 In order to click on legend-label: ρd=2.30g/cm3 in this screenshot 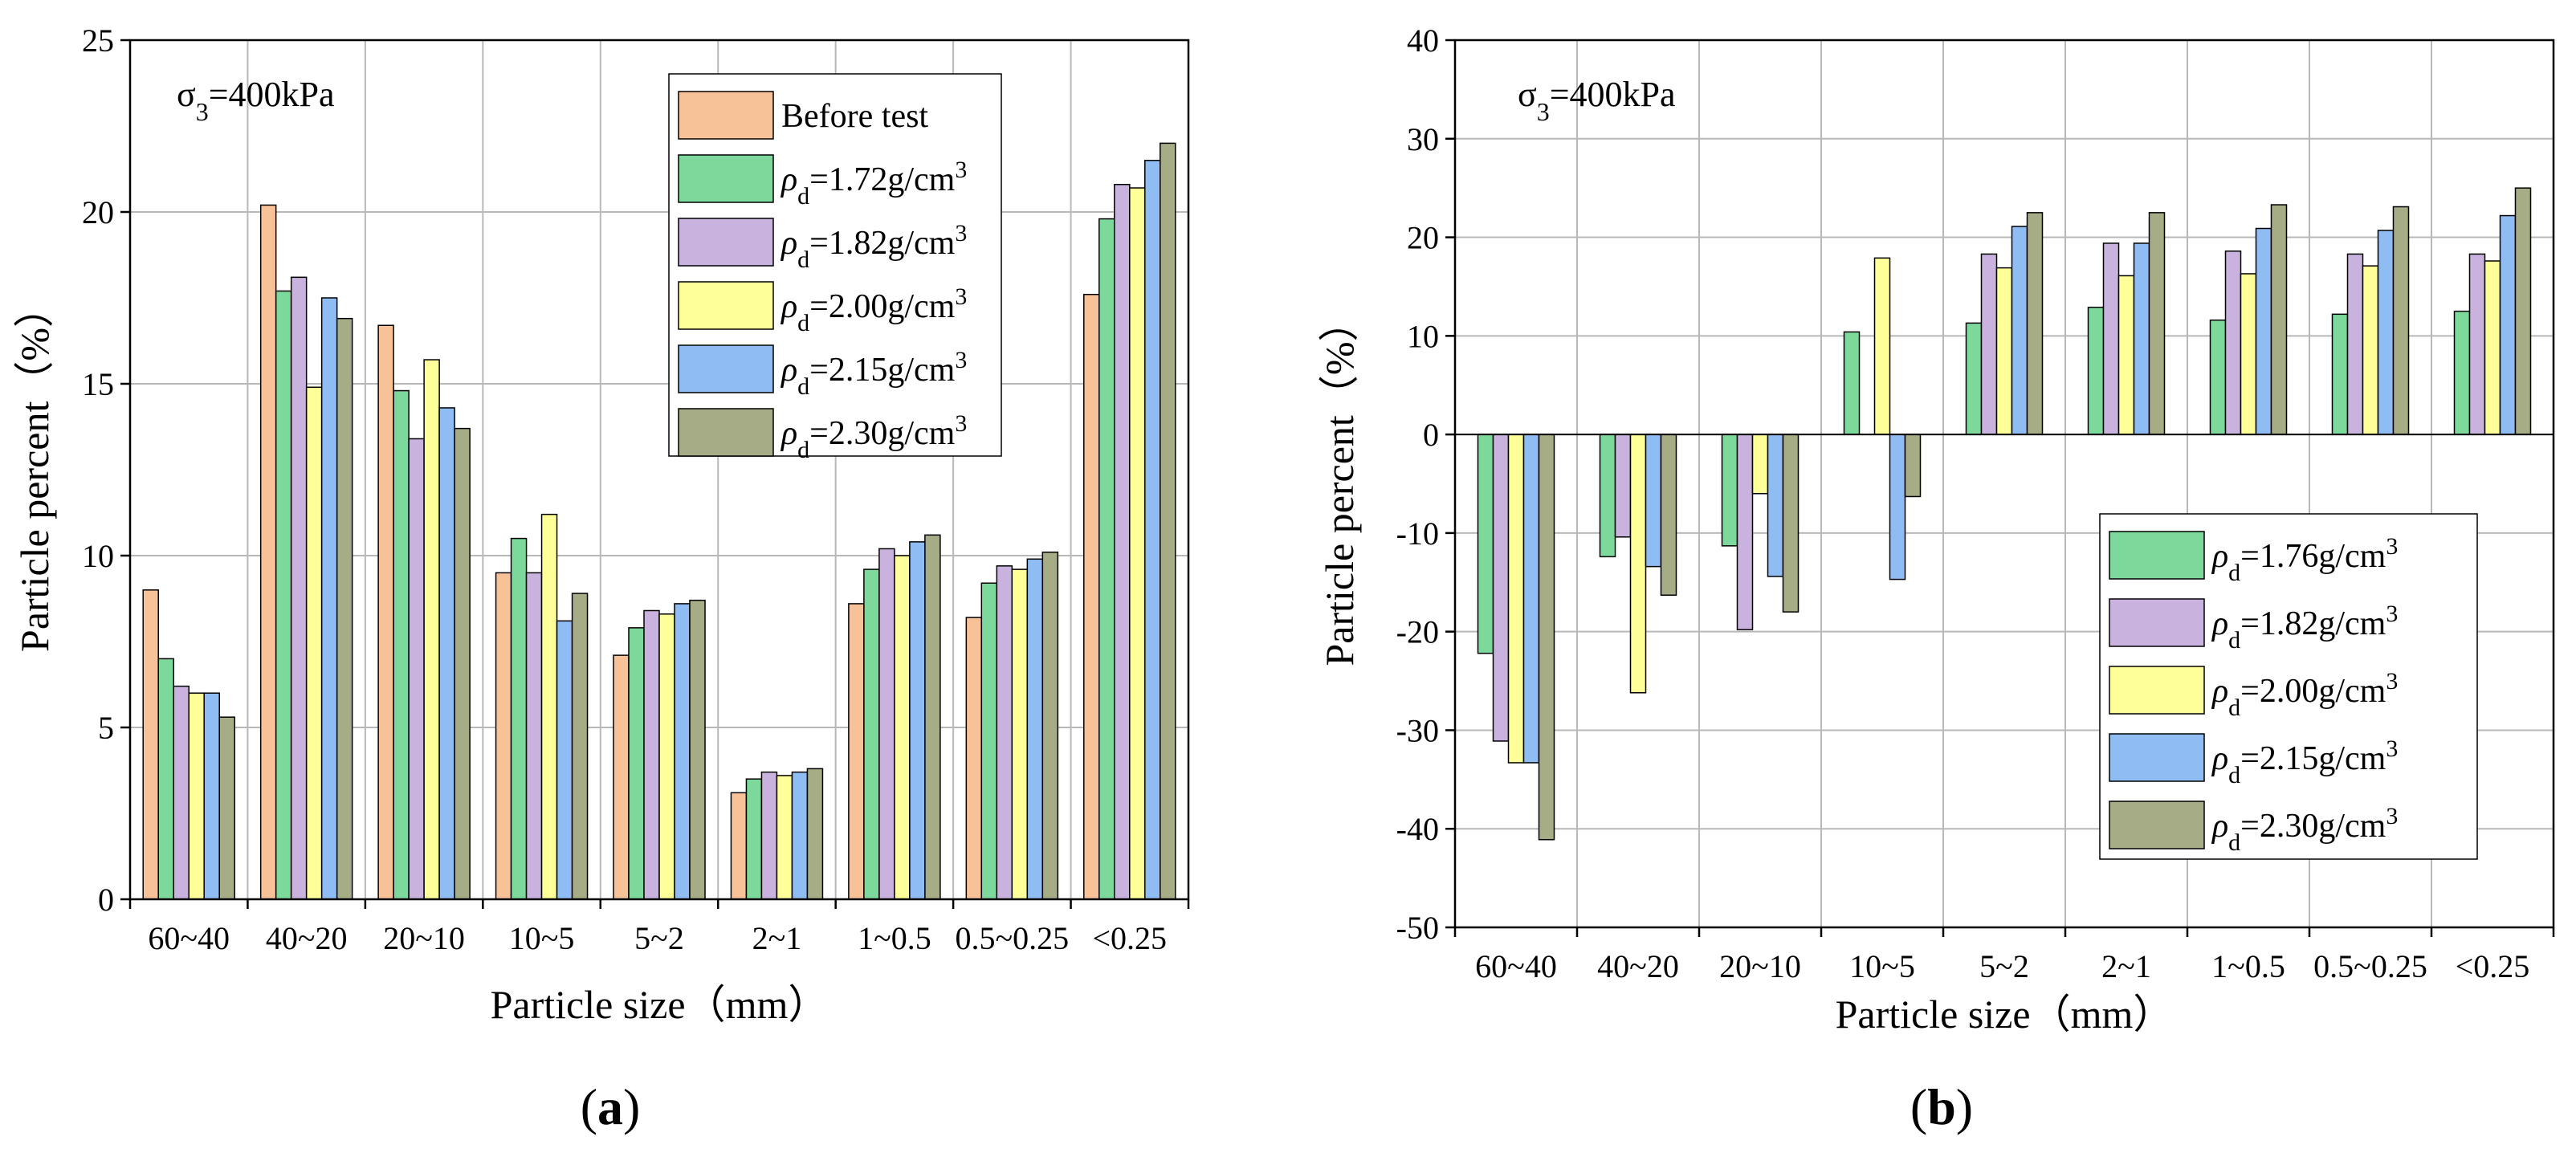, I will do `click(873, 436)`.